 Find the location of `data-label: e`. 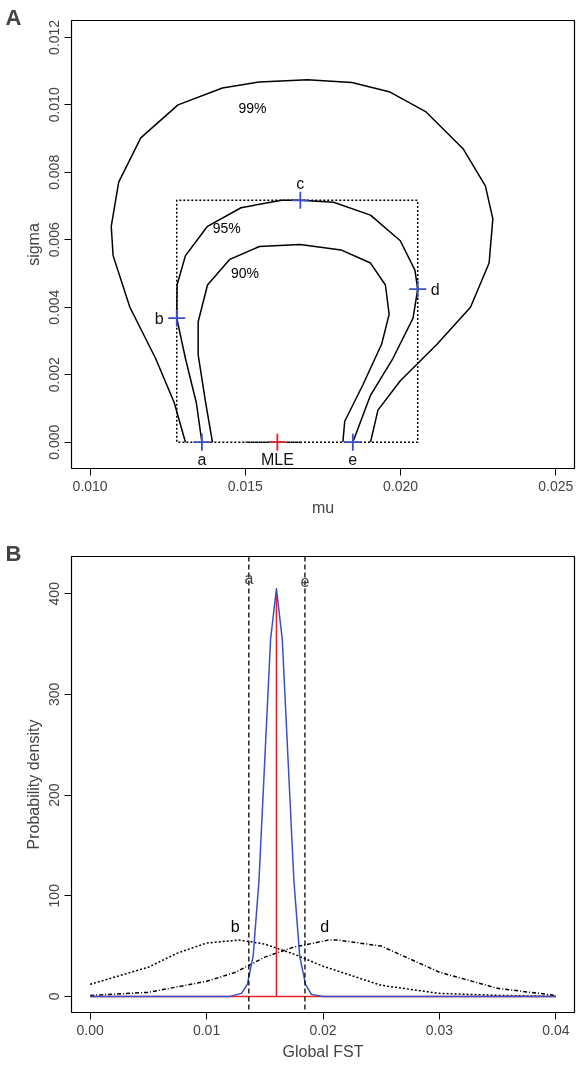

data-label: e is located at coordinates (353, 460).